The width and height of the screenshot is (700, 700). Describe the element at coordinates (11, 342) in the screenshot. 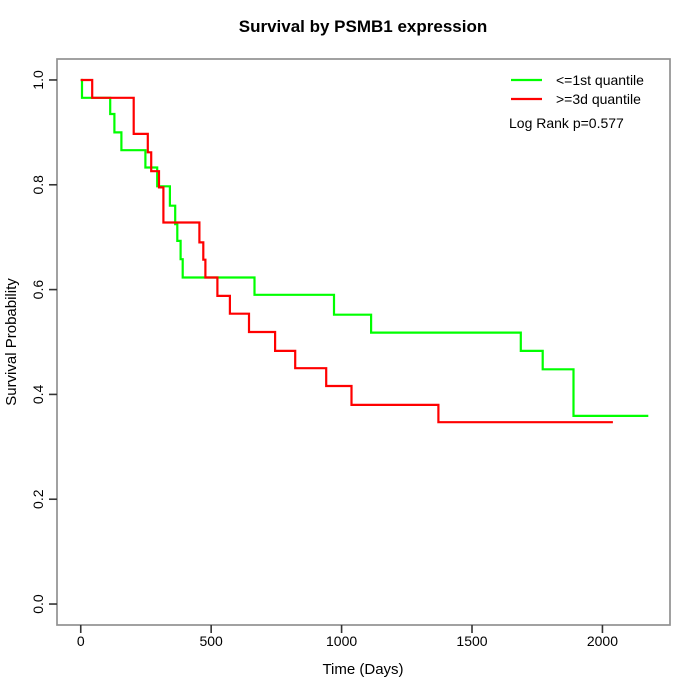

I see `y-axis-label: Survival Probability` at that location.